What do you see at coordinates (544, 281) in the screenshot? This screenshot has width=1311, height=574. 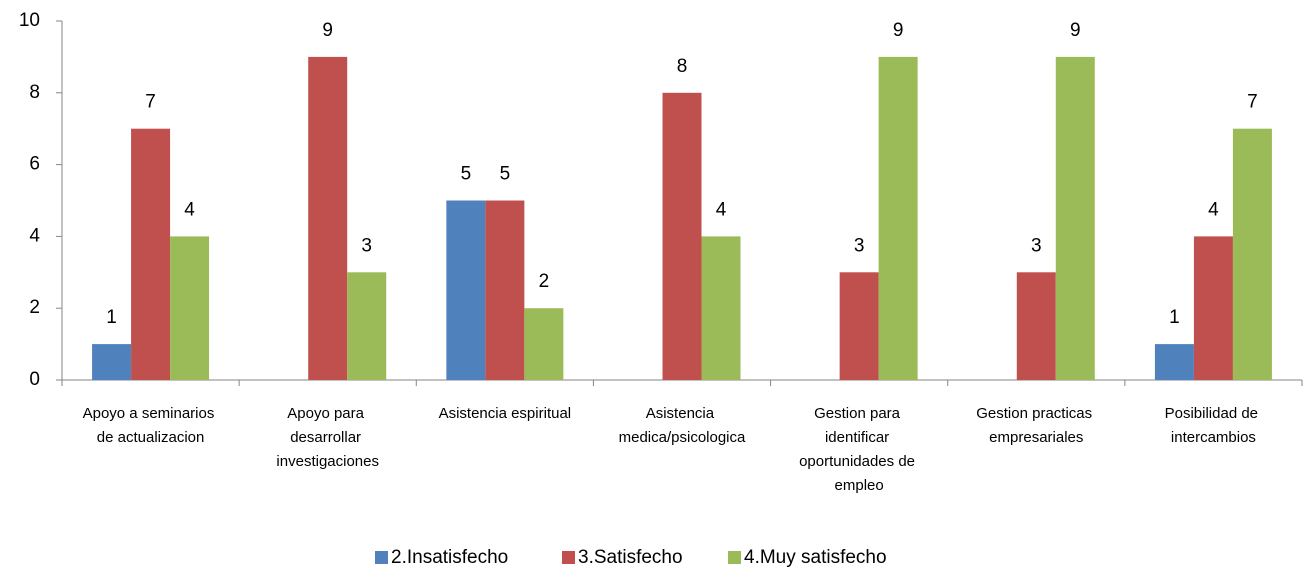 I see `data-label: 2` at bounding box center [544, 281].